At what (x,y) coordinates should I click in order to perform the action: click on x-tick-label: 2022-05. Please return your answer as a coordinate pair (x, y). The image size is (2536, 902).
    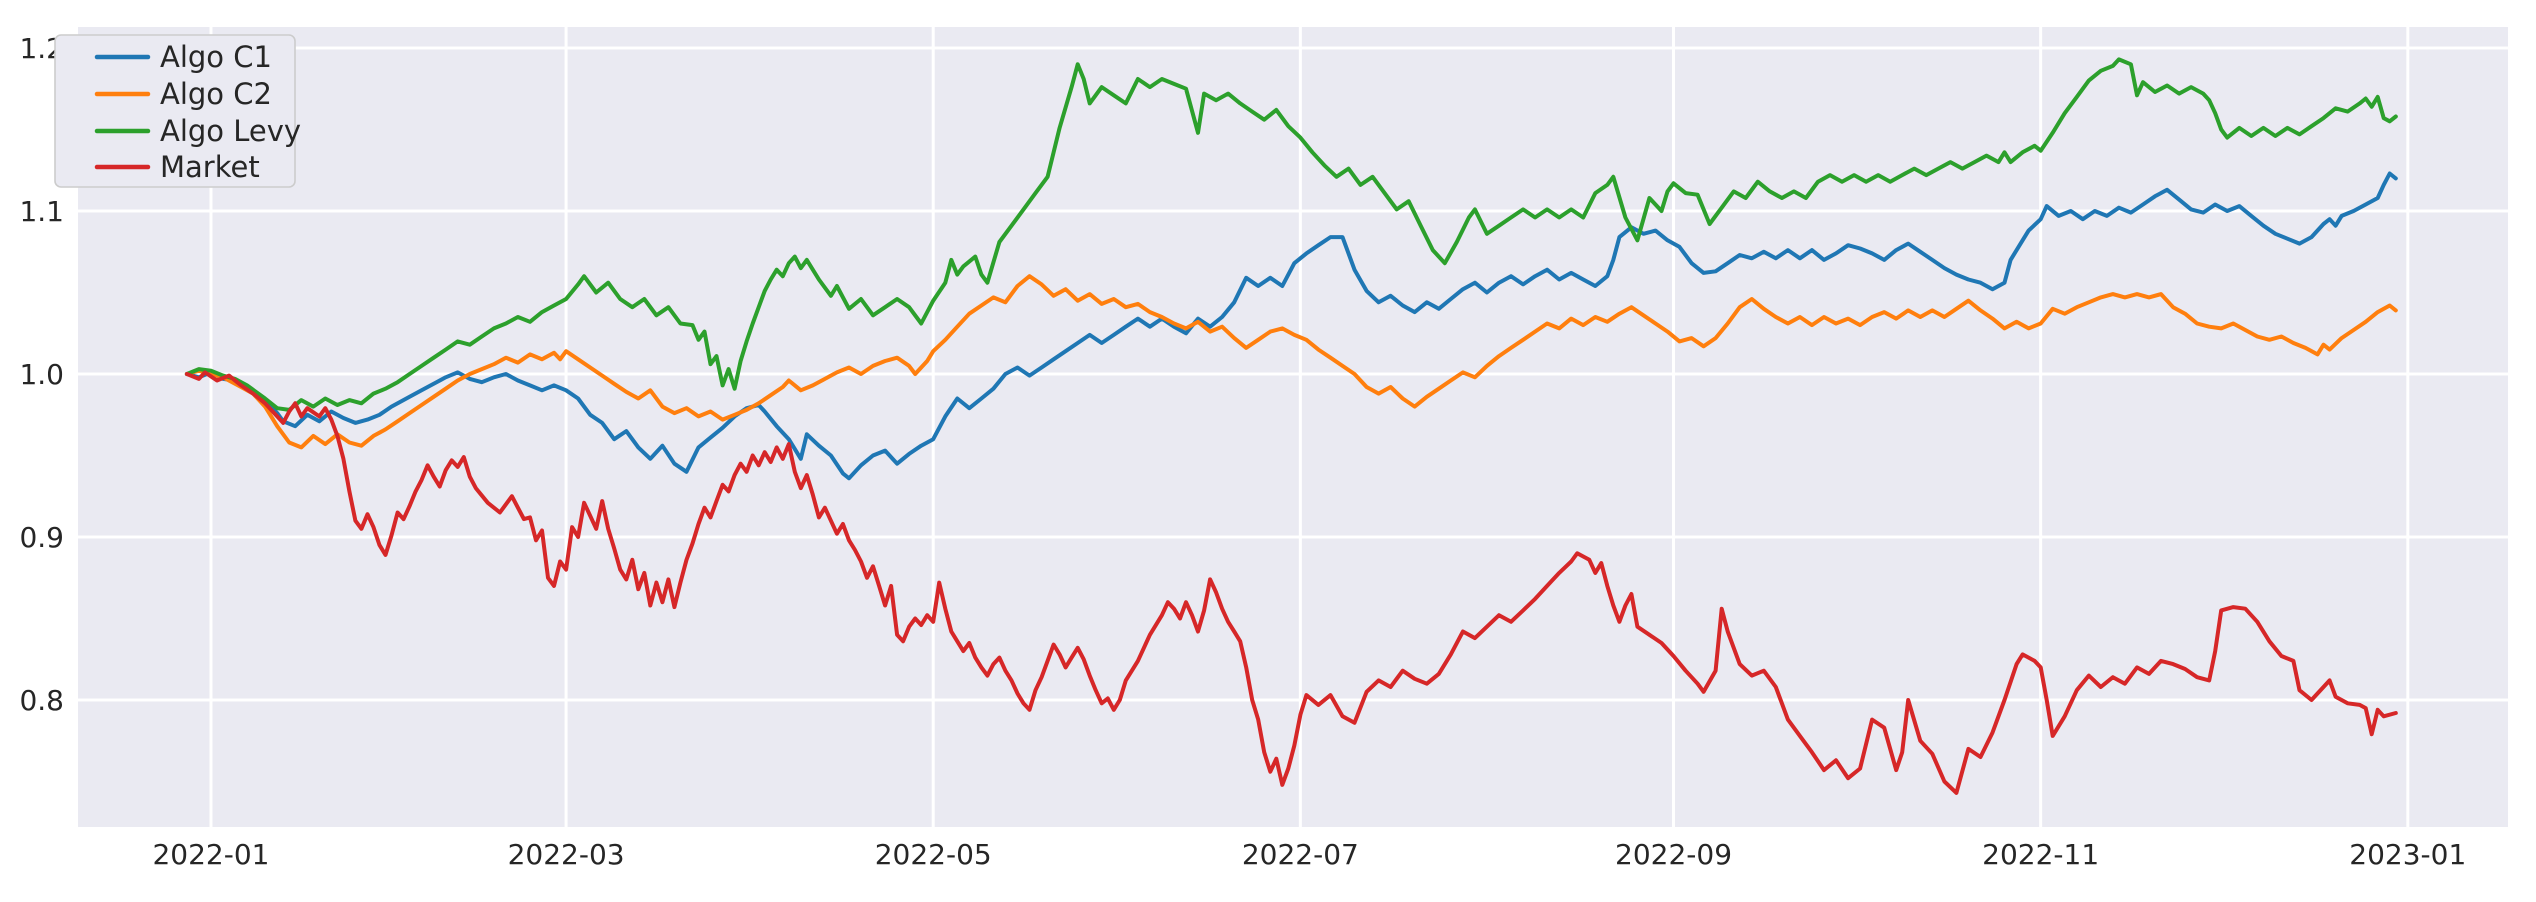
    Looking at the image, I should click on (933, 854).